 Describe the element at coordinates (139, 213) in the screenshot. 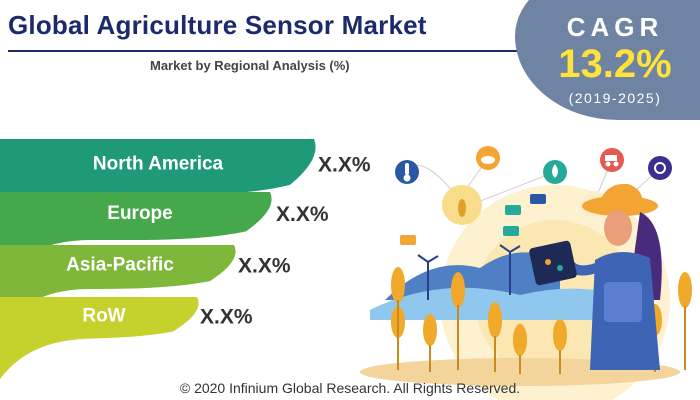

I see `category-label: Europe` at that location.